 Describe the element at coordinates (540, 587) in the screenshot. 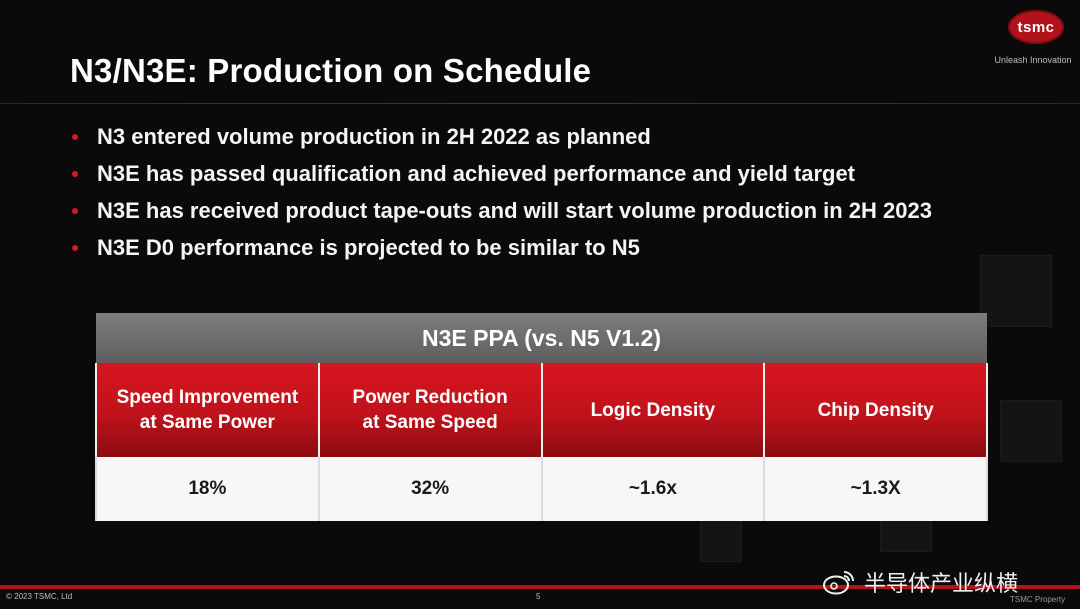

I see `footer-bar` at that location.